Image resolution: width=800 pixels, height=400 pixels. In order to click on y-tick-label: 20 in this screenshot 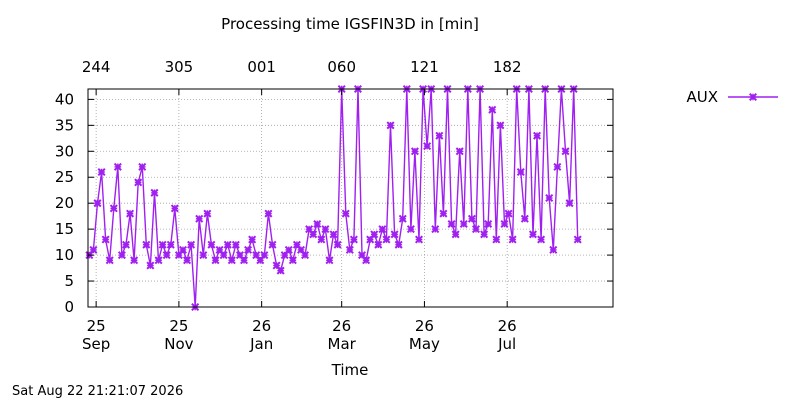, I will do `click(64, 203)`.